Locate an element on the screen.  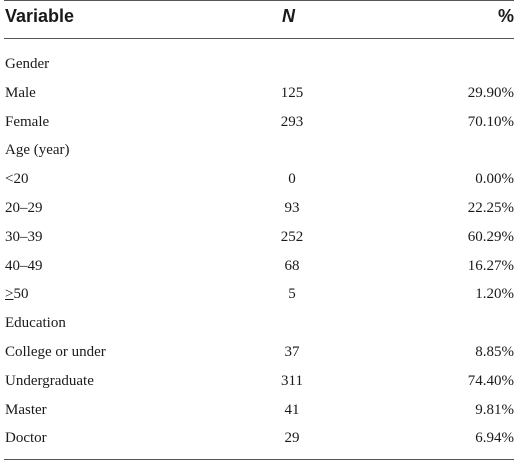
row-percent: 8.85% is located at coordinates (494, 351).